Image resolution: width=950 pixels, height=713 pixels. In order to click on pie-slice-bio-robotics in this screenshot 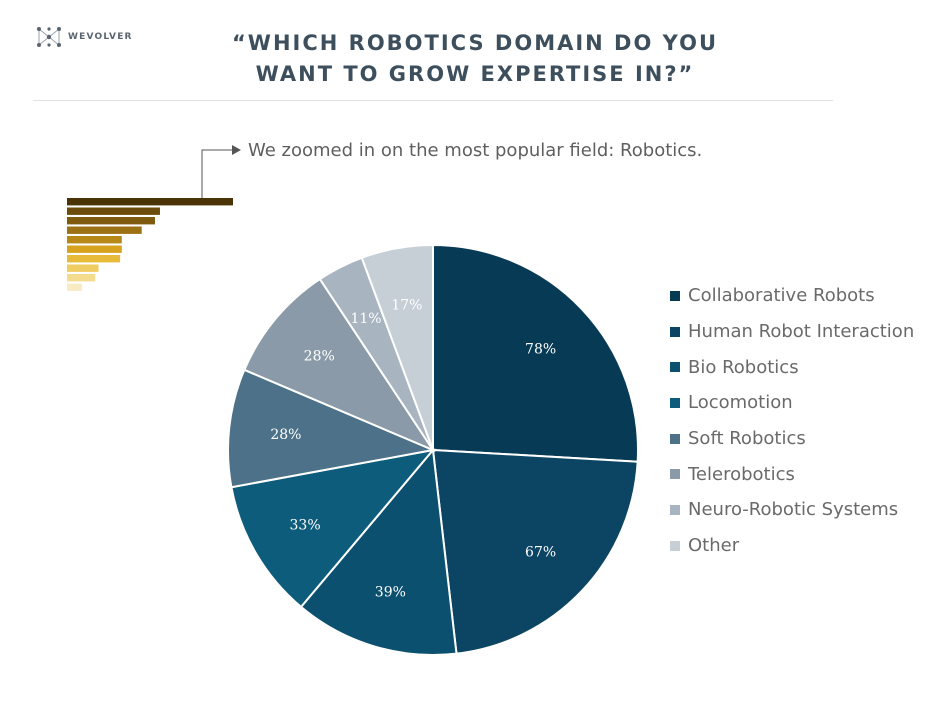, I will do `click(378, 551)`.